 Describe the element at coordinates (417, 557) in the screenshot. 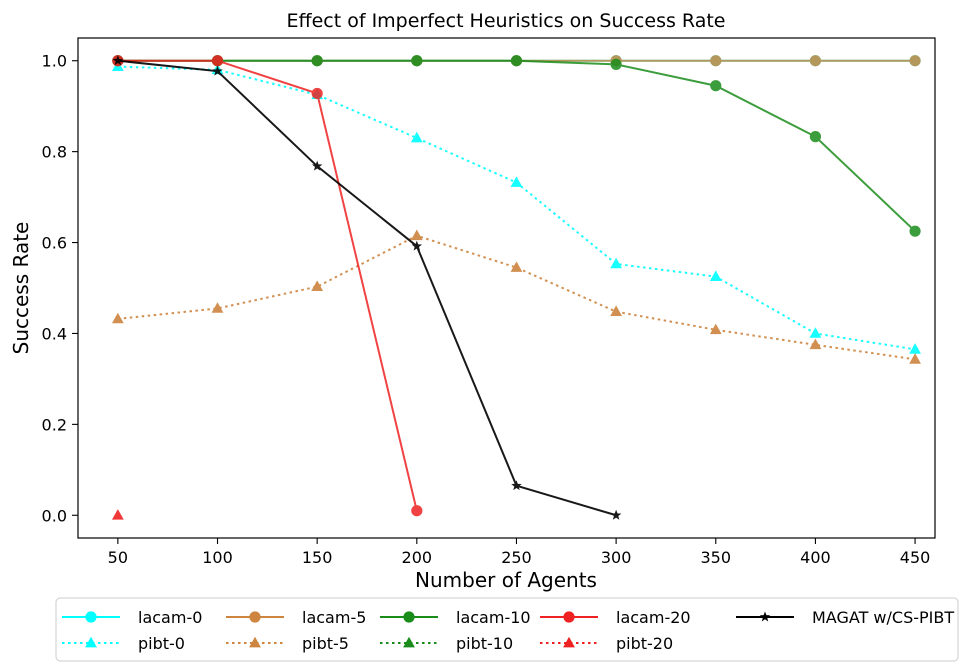

I see `x-tick-label: 200` at that location.